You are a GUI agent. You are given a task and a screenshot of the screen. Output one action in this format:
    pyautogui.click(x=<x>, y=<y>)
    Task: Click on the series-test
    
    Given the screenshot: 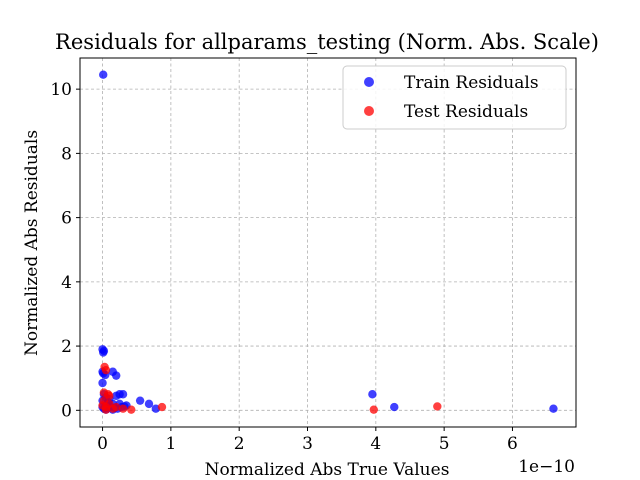 What is the action you would take?
    pyautogui.click(x=270, y=388)
    